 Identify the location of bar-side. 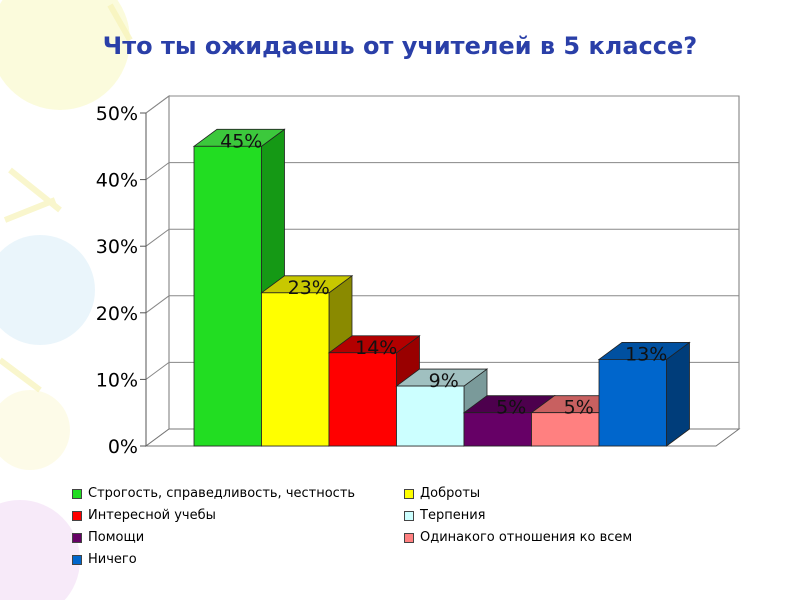
(678, 394).